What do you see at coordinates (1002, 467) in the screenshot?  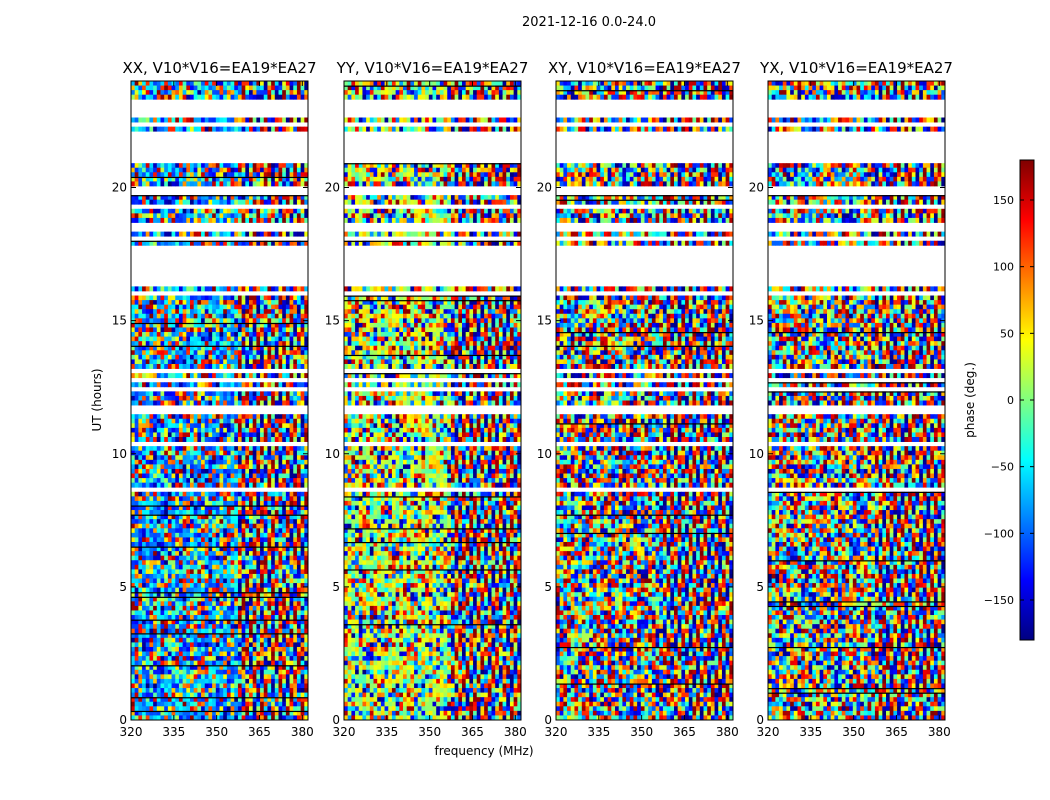 I see `colorbar-tick-label: −50` at bounding box center [1002, 467].